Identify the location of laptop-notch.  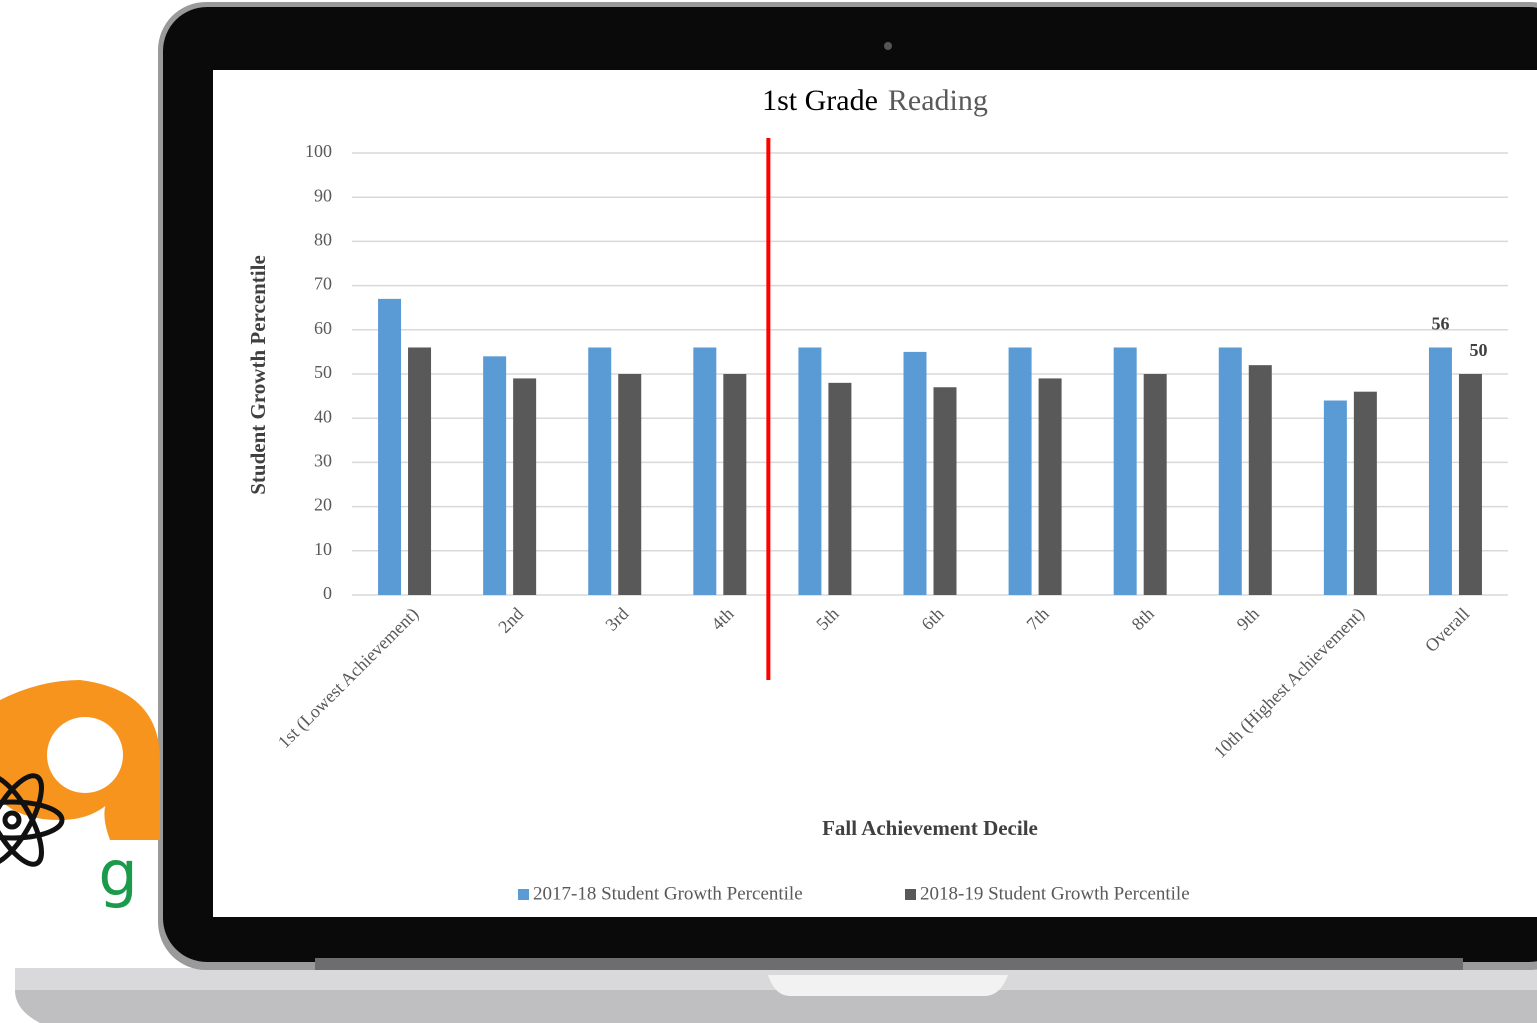
(888, 985).